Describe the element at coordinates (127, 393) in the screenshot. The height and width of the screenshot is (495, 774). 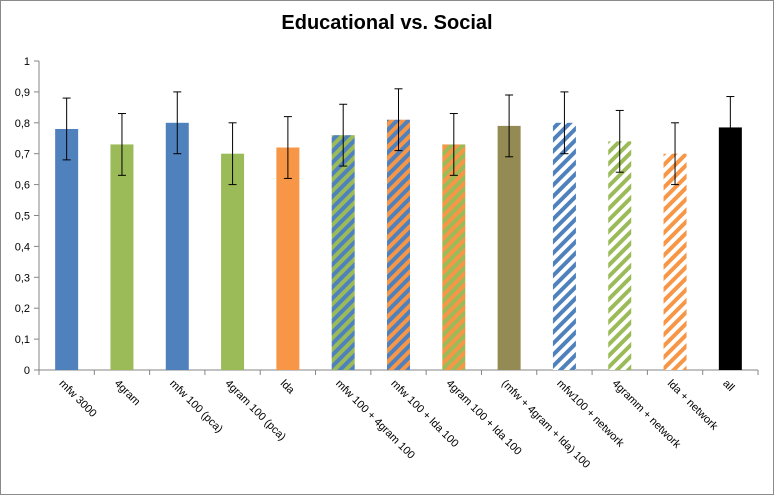
I see `x-tick-label: 4gram` at that location.